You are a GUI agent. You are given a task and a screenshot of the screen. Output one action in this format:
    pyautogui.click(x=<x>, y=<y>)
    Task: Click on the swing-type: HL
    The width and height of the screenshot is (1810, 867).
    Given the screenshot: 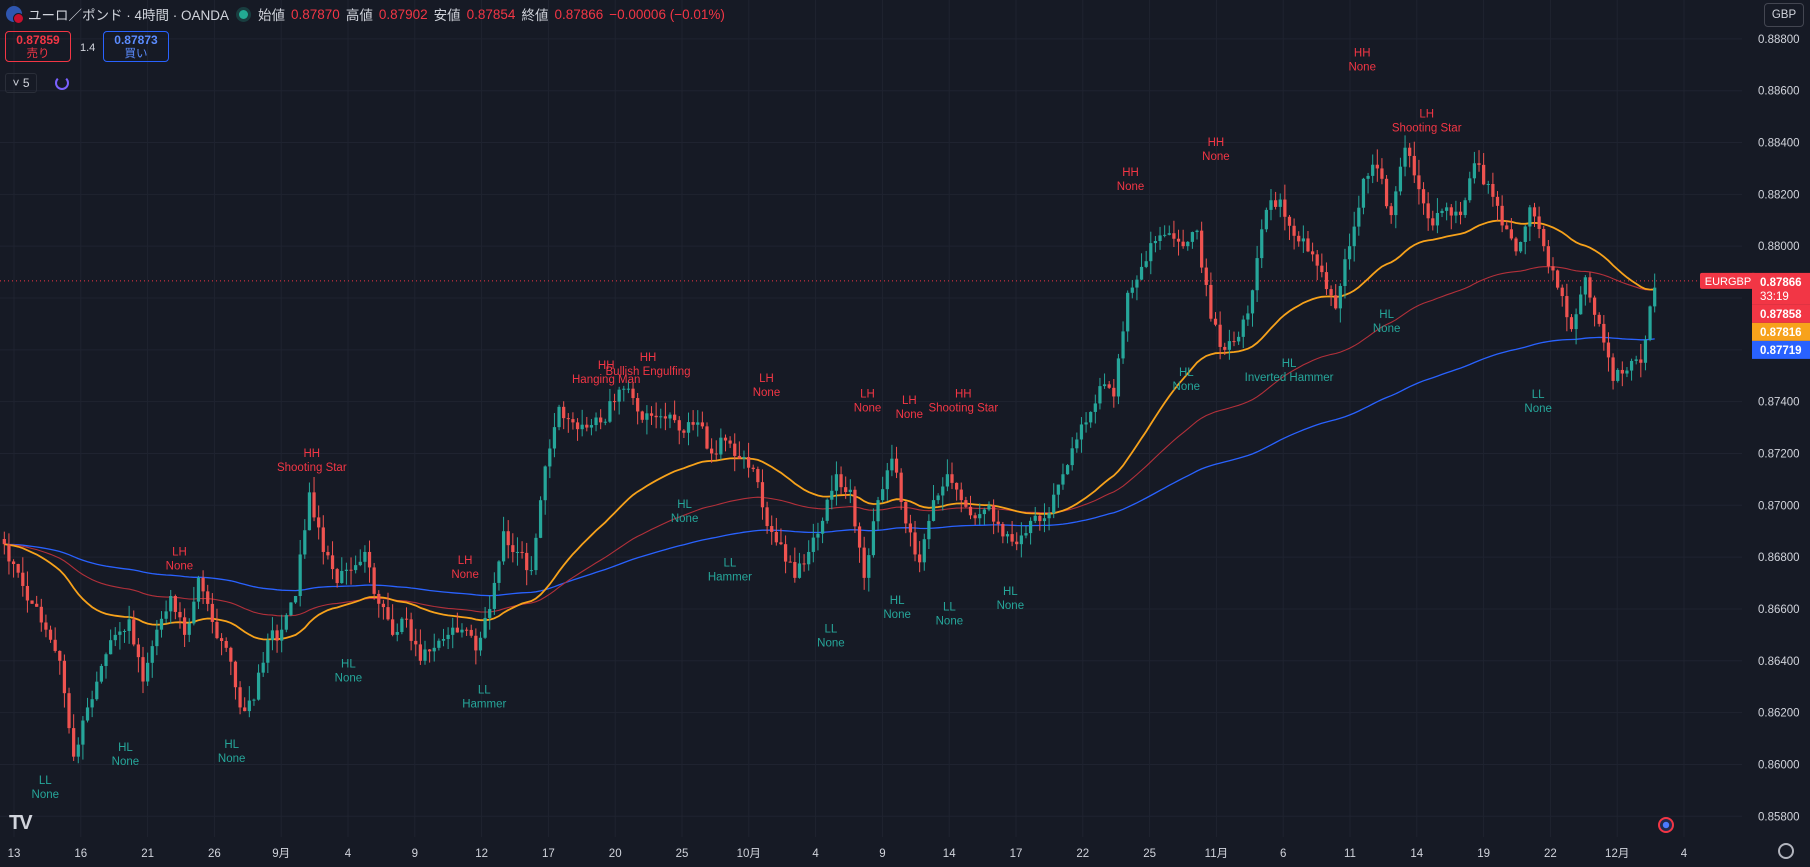 What is the action you would take?
    pyautogui.click(x=1010, y=592)
    